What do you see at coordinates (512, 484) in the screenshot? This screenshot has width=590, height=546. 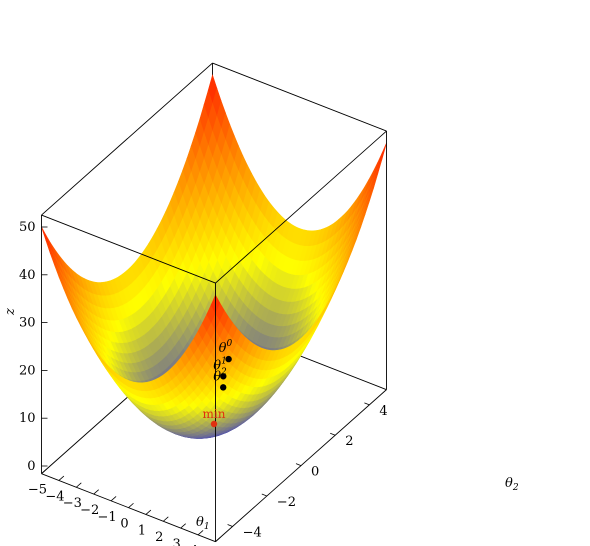 I see `y-axis-label: θ2` at bounding box center [512, 484].